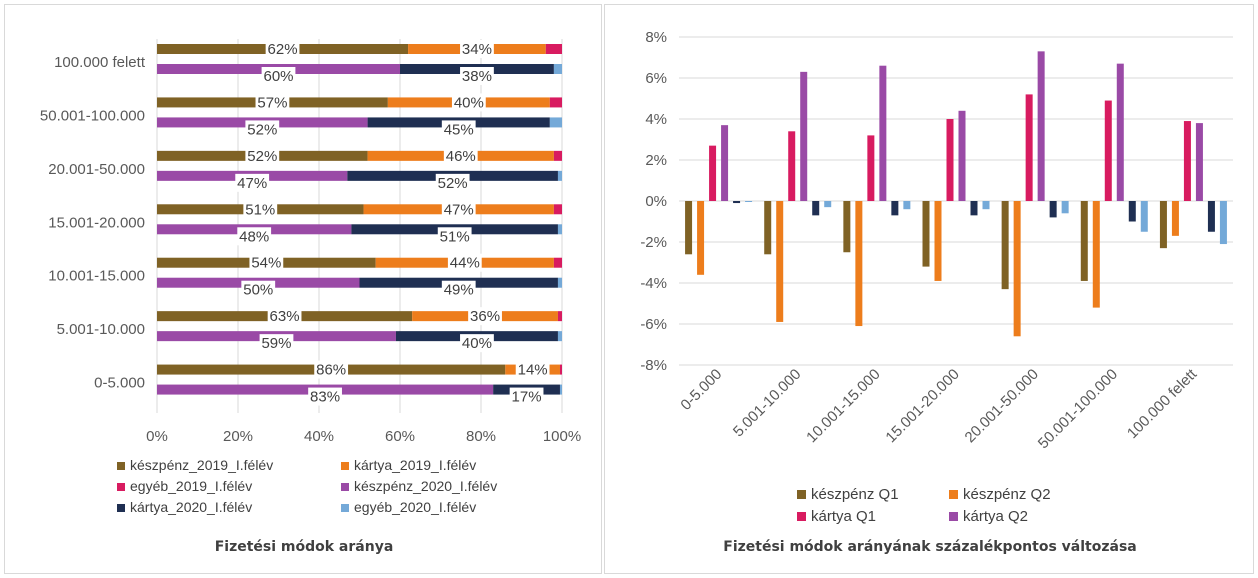  I want to click on data-label: 50%, so click(258, 290).